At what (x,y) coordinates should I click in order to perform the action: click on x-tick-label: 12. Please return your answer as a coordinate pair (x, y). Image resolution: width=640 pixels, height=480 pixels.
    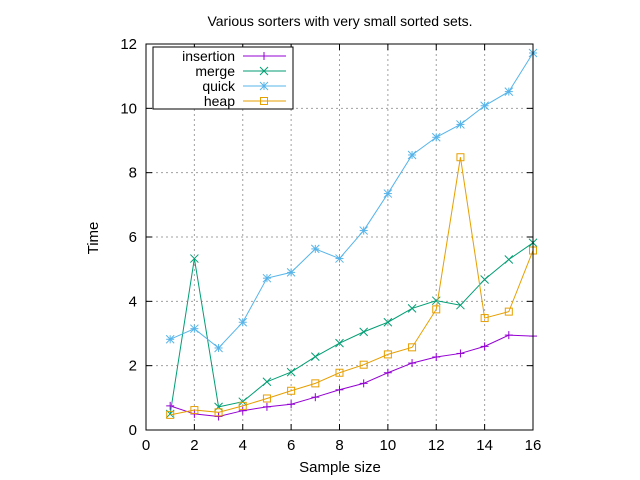
    Looking at the image, I should click on (436, 445).